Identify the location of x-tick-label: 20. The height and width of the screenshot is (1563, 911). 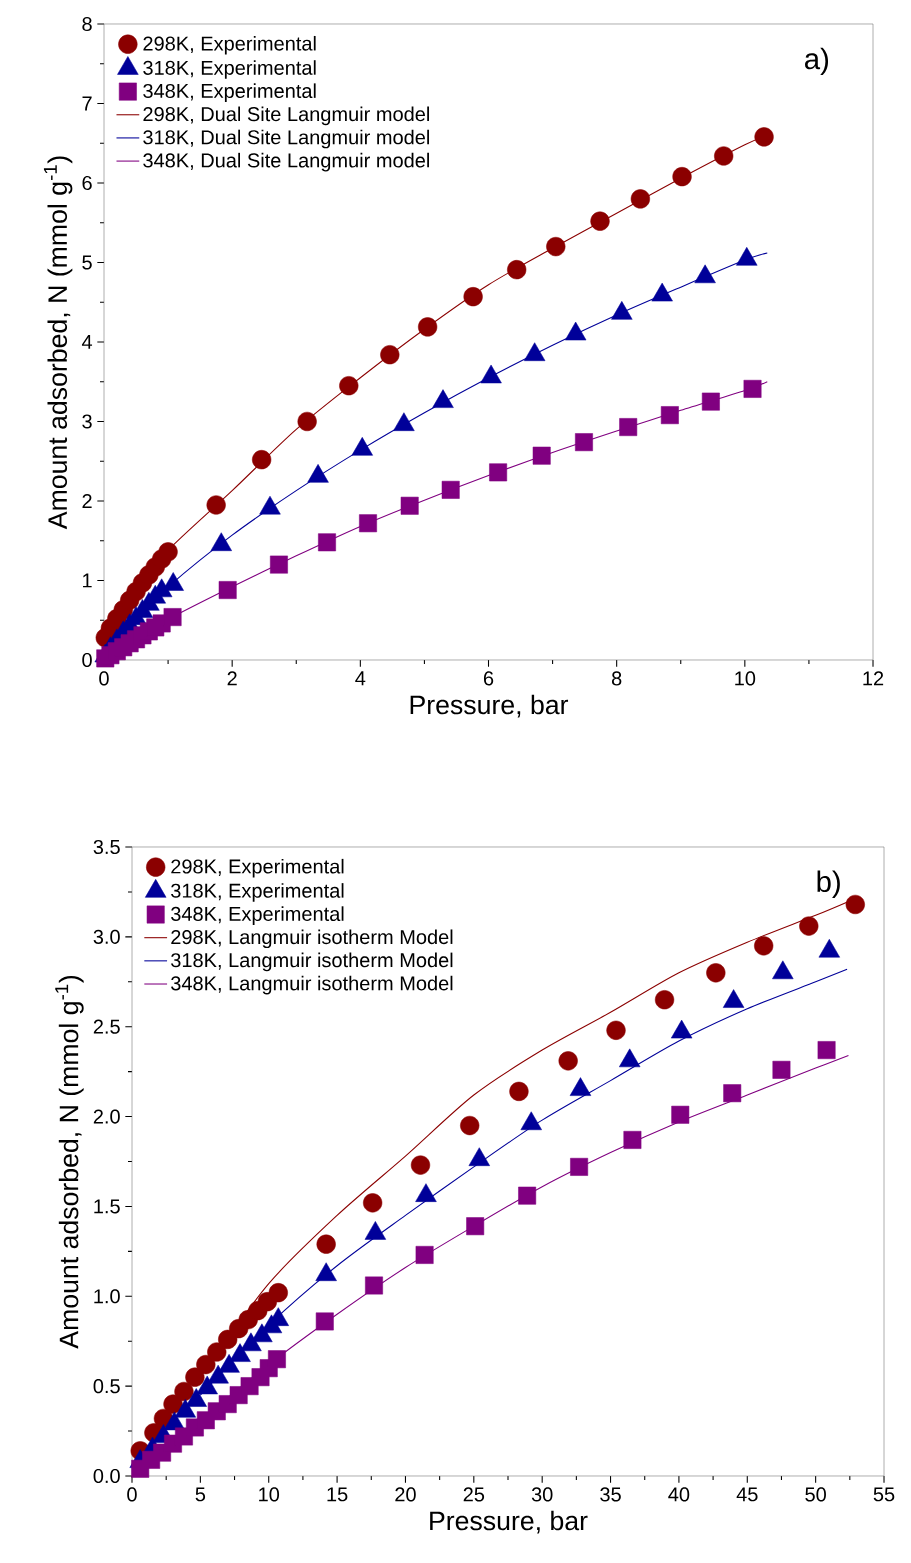
(405, 1494).